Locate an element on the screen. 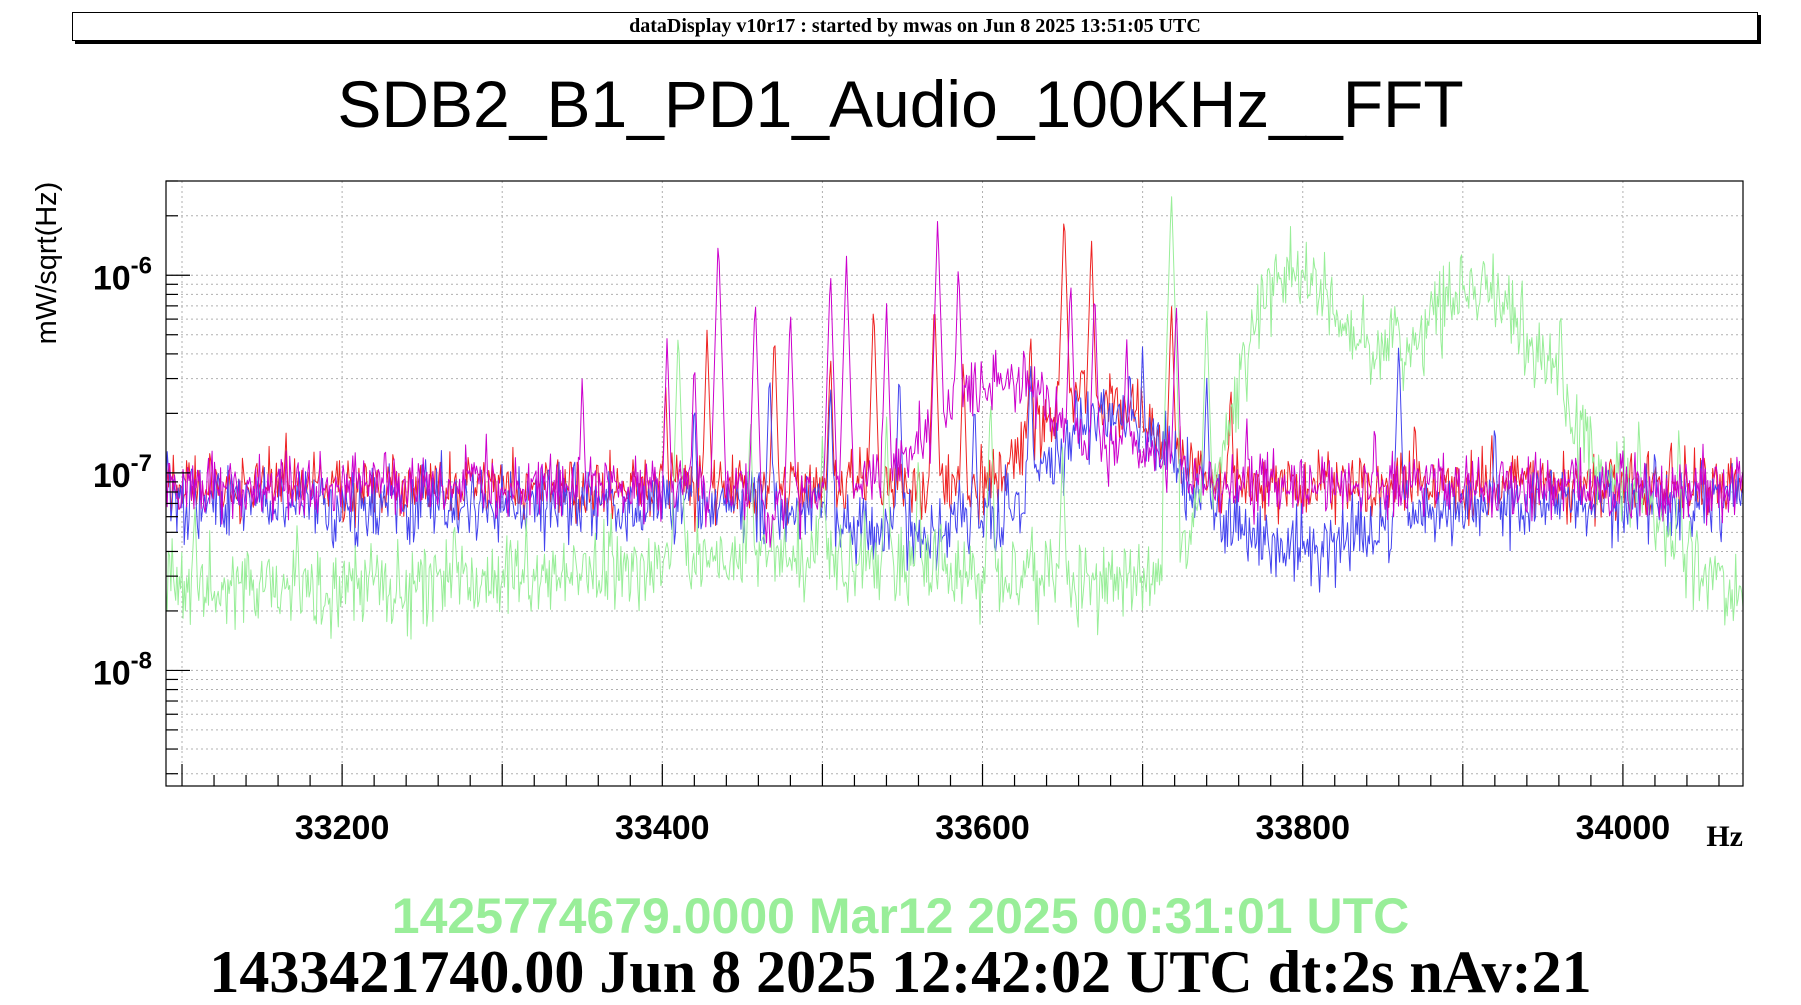 Image resolution: width=1801 pixels, height=1005 pixels. reference-timestamp: 1425774679.0000 Mar12 2025 00:31:01 UTC is located at coordinates (900, 916).